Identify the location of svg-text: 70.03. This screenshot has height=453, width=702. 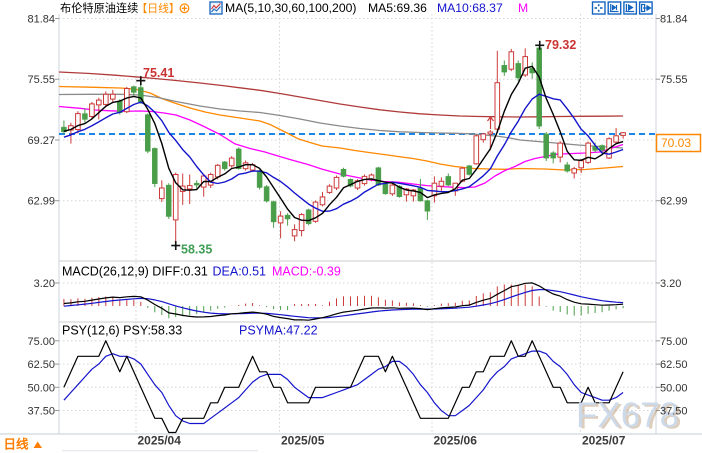
(676, 143).